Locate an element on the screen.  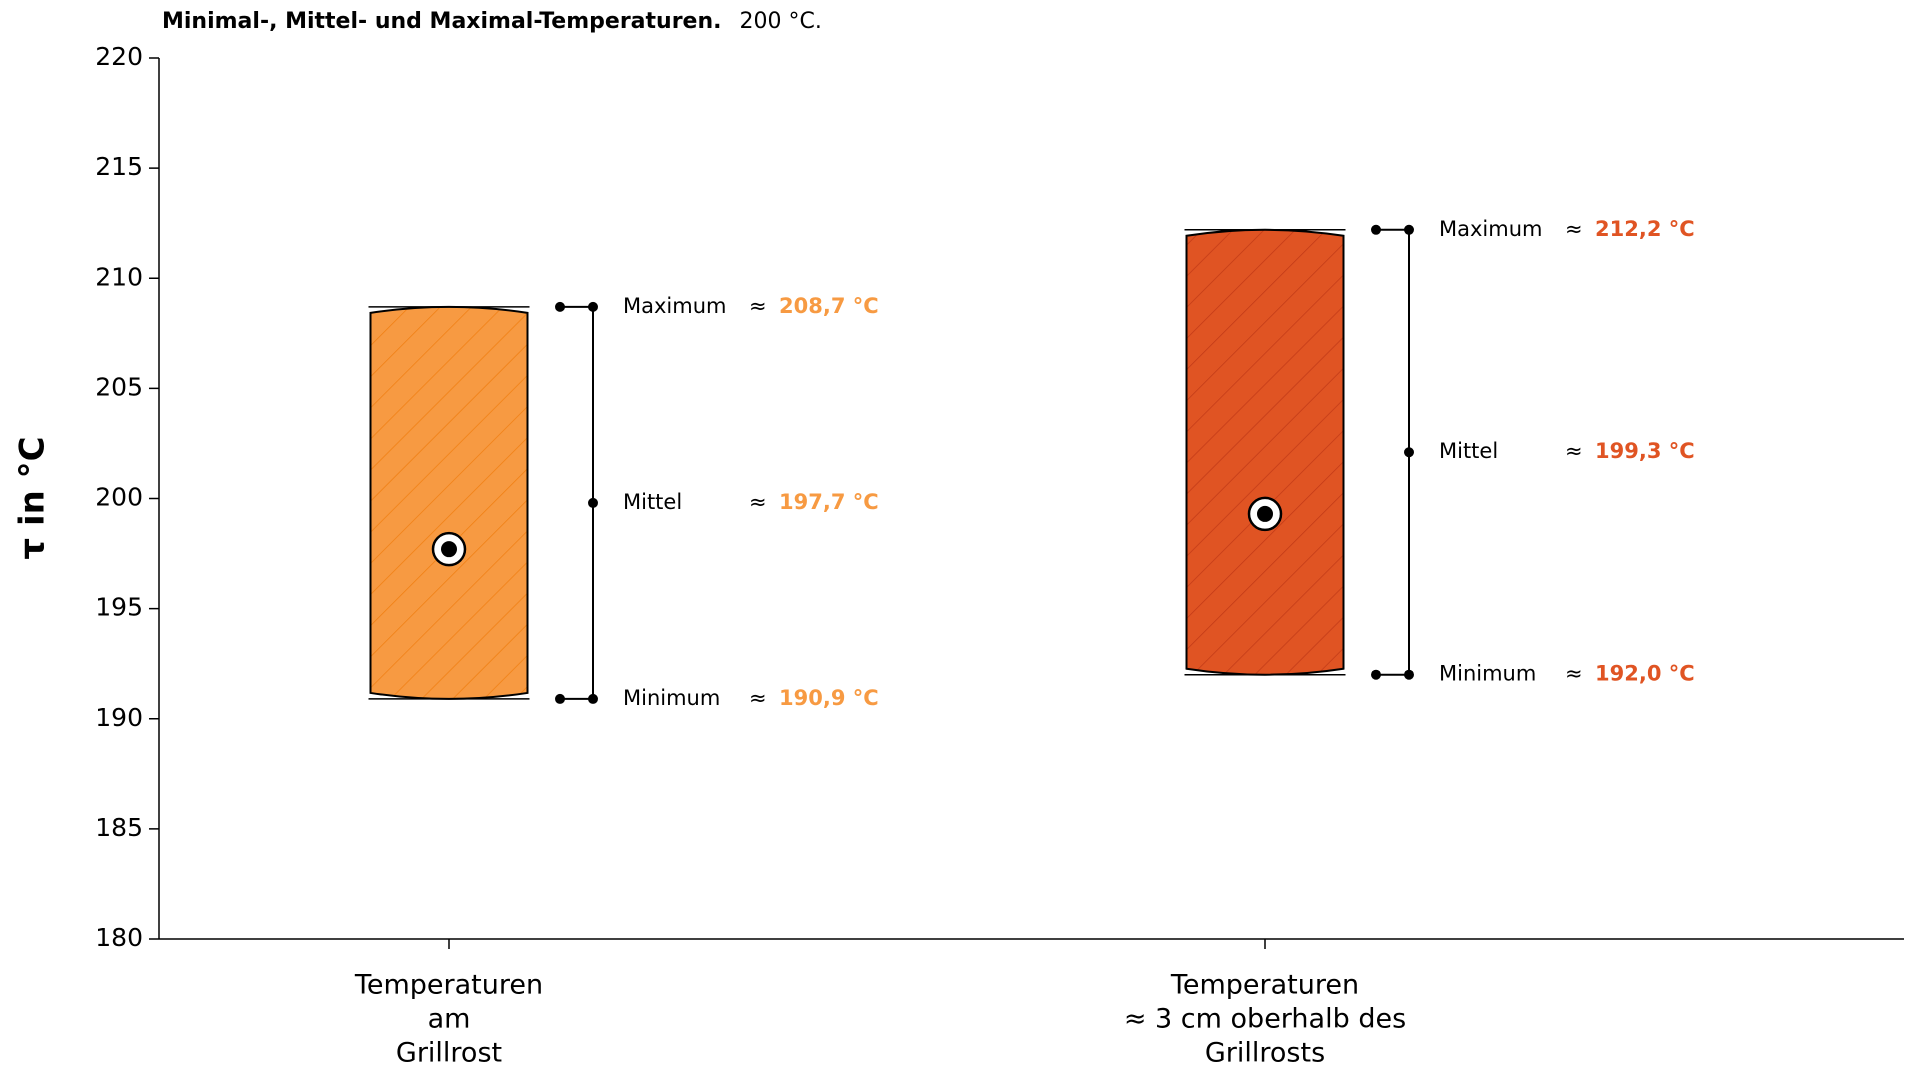
x-tick-label: Grillrost is located at coordinates (449, 1053).